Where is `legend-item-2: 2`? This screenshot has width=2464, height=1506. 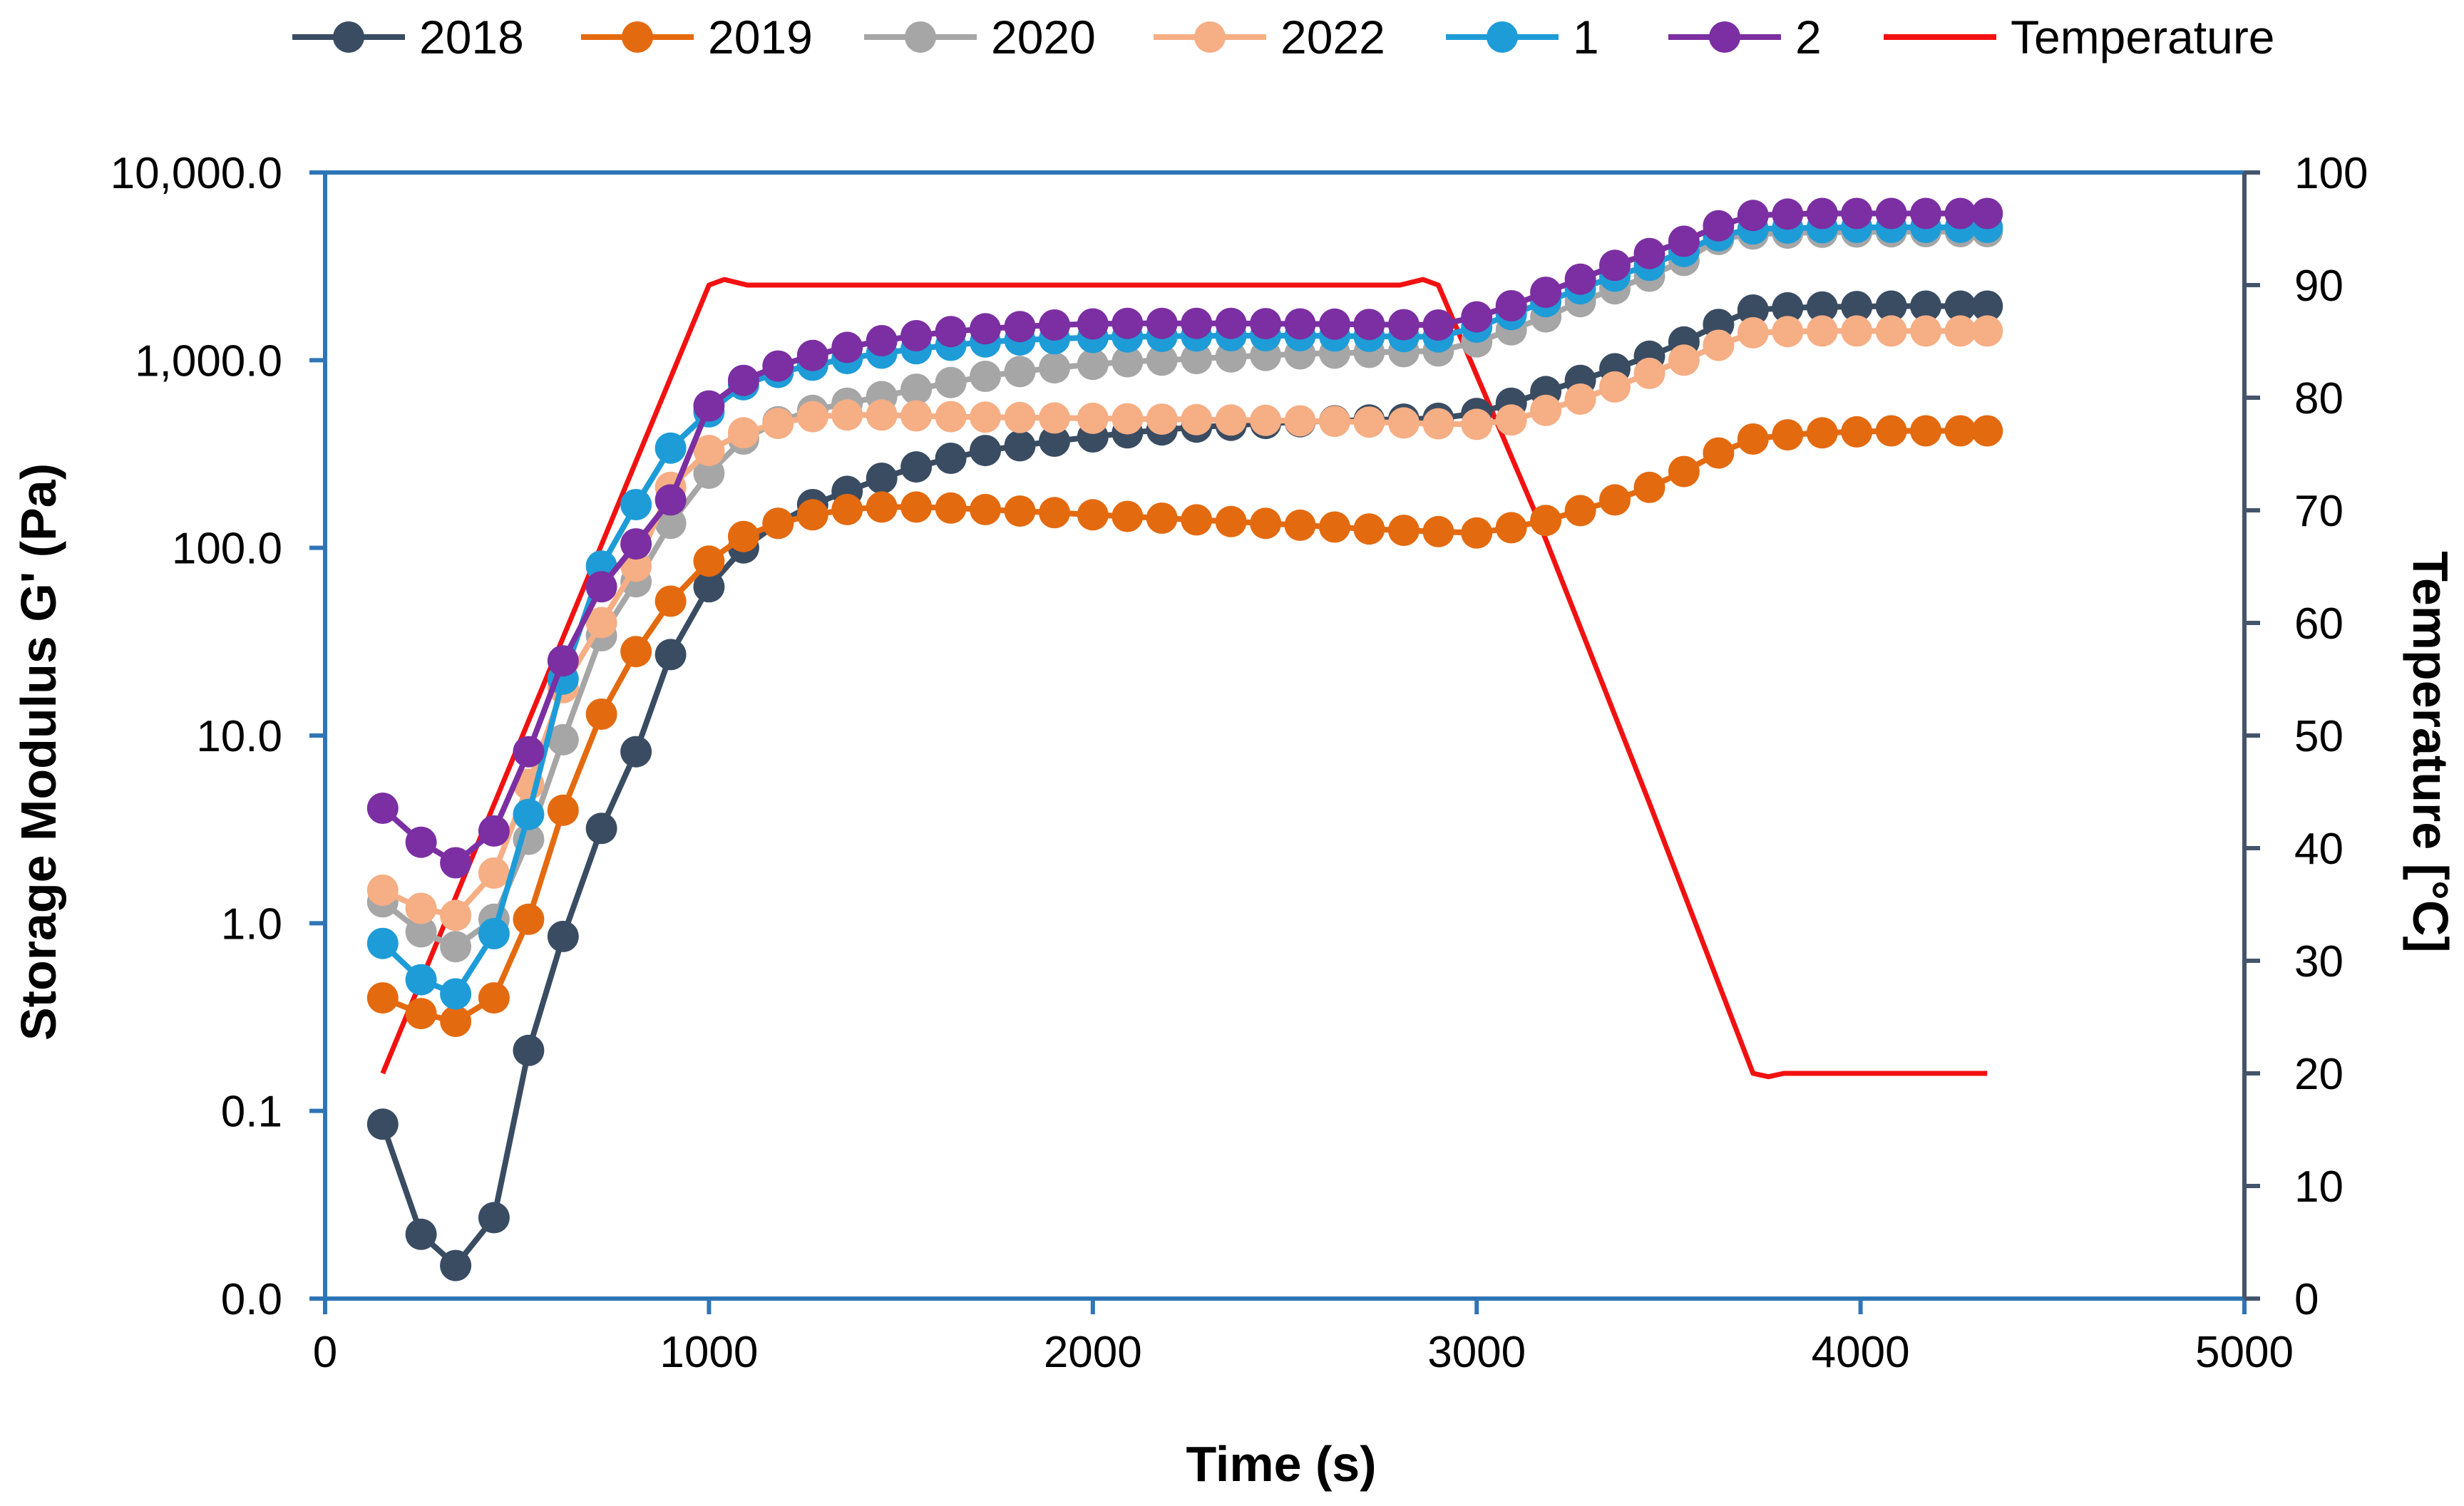 legend-item-2: 2 is located at coordinates (1745, 37).